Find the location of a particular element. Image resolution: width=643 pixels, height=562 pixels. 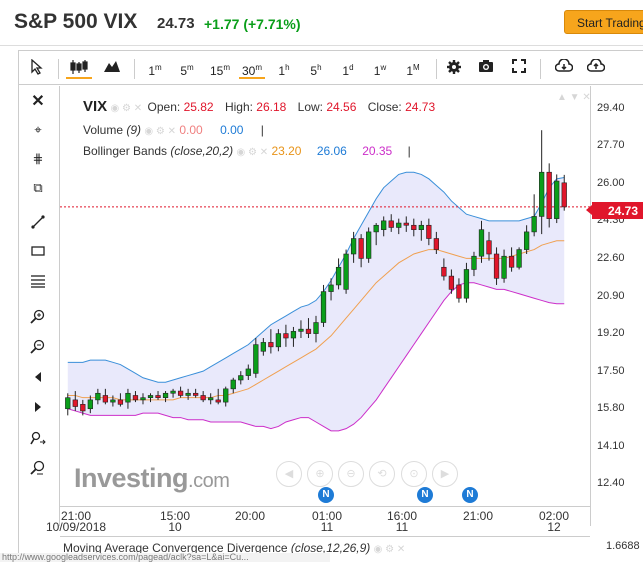

close-label: Close: is located at coordinates (384, 107).